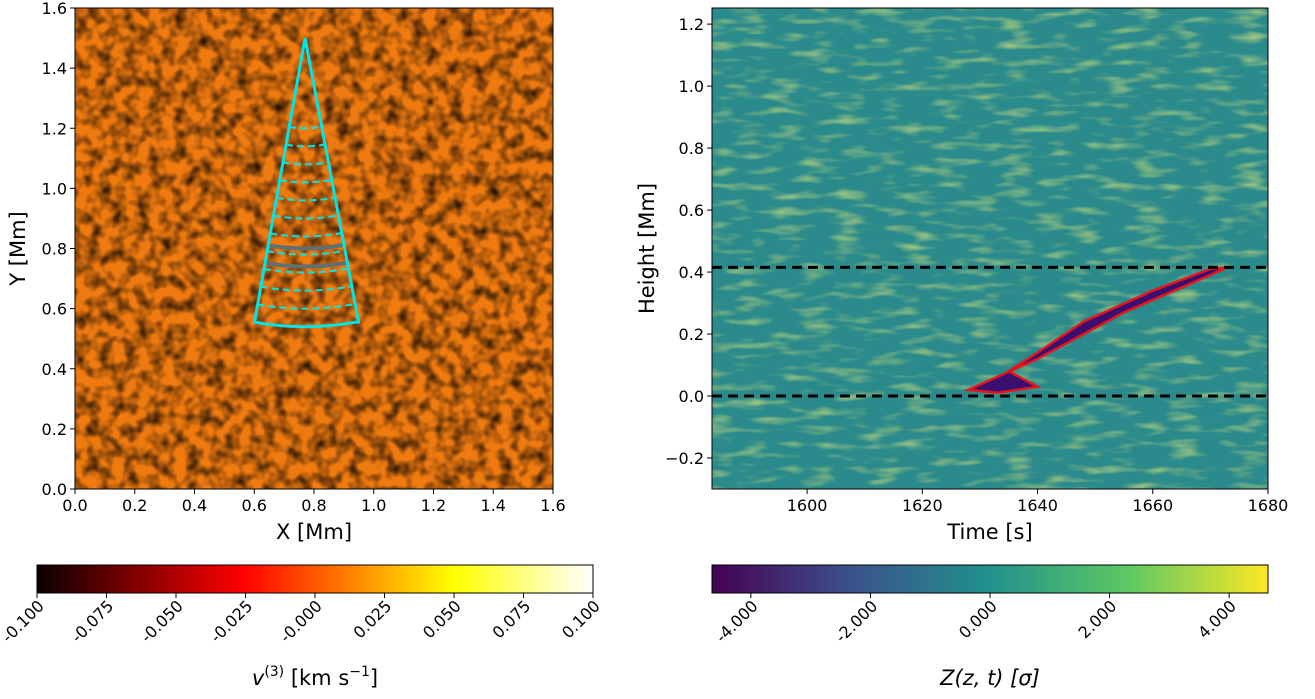  I want to click on contour, so click(1096, 330).